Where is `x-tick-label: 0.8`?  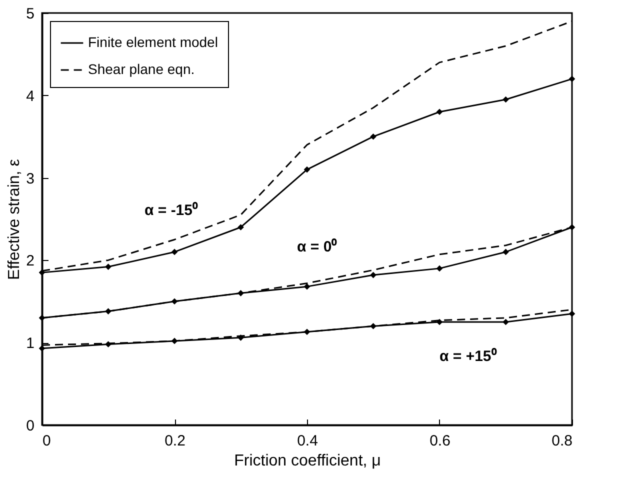
x-tick-label: 0.8 is located at coordinates (562, 441).